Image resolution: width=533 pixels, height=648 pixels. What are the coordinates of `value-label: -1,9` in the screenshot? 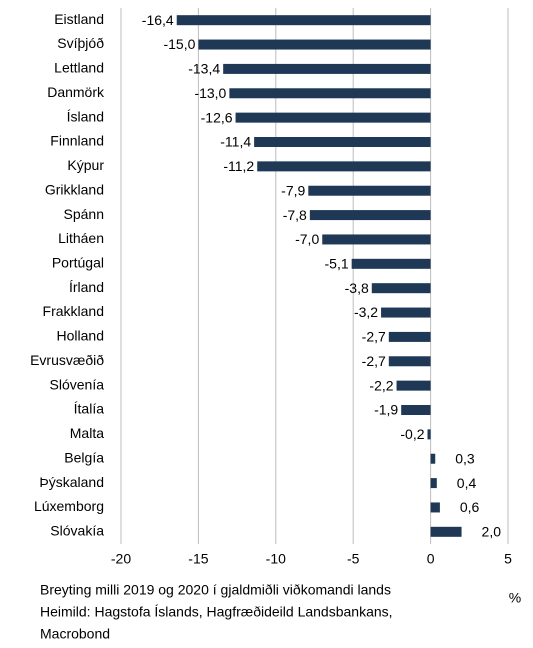 It's located at (386, 410).